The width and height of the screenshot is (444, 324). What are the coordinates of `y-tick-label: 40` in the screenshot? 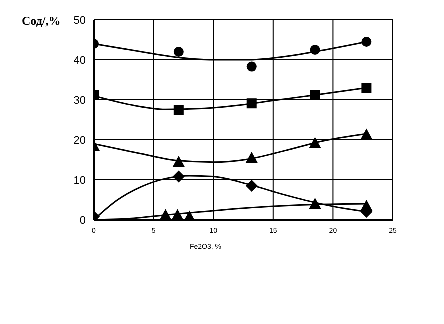 It's located at (80, 60).